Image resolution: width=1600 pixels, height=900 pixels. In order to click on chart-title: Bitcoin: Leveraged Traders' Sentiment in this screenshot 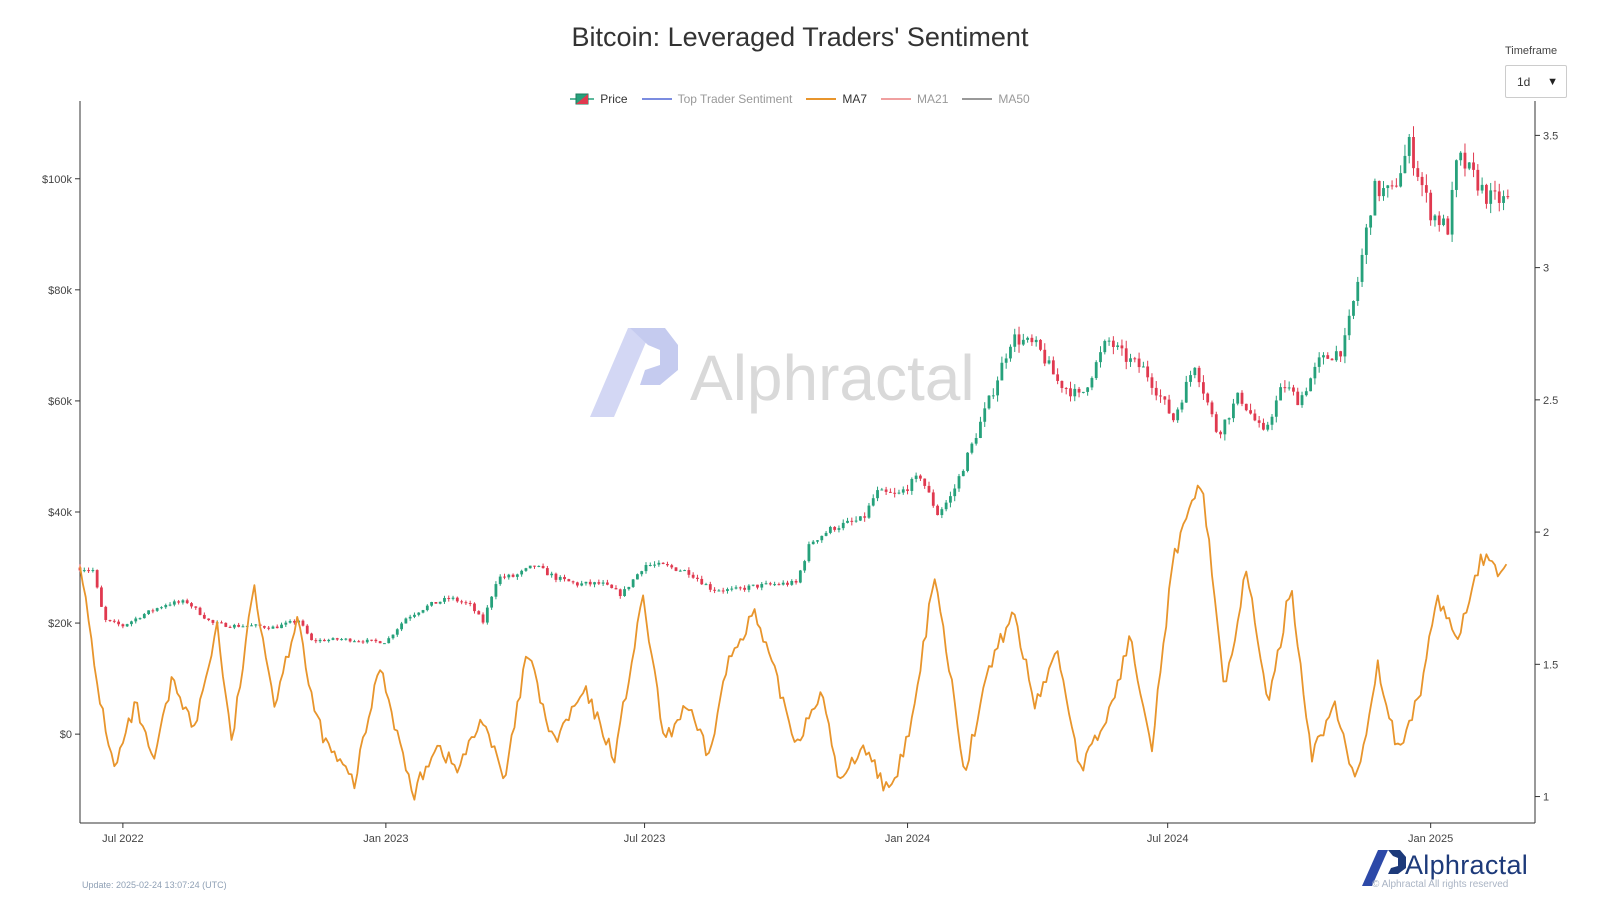, I will do `click(800, 37)`.